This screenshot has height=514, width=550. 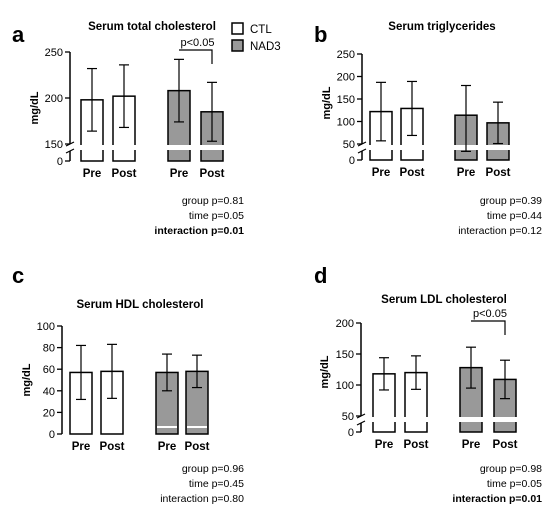 I want to click on legend: CTL NAD3, so click(x=256, y=37).